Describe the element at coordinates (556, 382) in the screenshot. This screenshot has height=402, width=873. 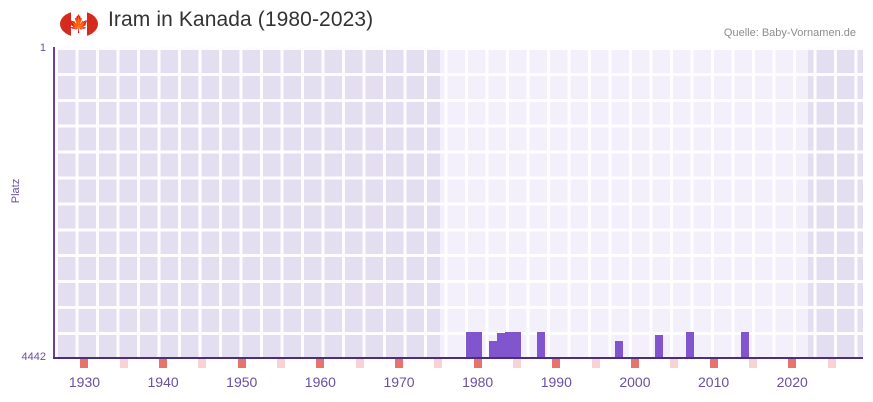
I see `x-tick-label: 1990` at that location.